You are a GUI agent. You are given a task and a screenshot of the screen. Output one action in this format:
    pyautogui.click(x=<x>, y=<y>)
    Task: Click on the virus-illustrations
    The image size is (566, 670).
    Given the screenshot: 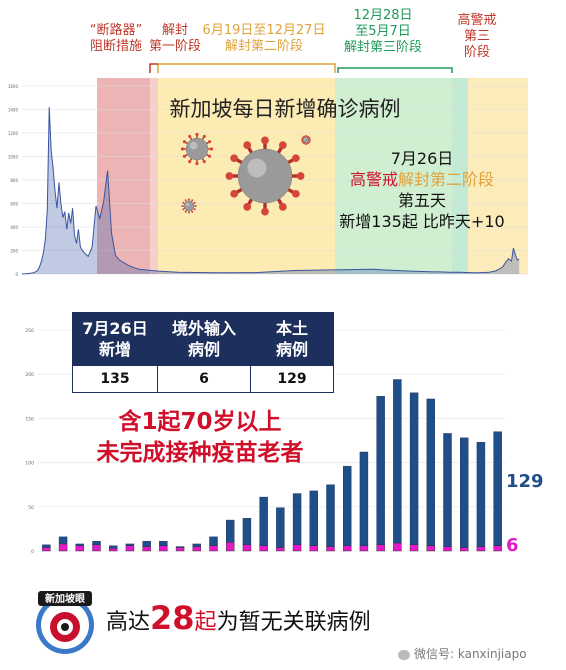 What is the action you would take?
    pyautogui.click(x=245, y=174)
    